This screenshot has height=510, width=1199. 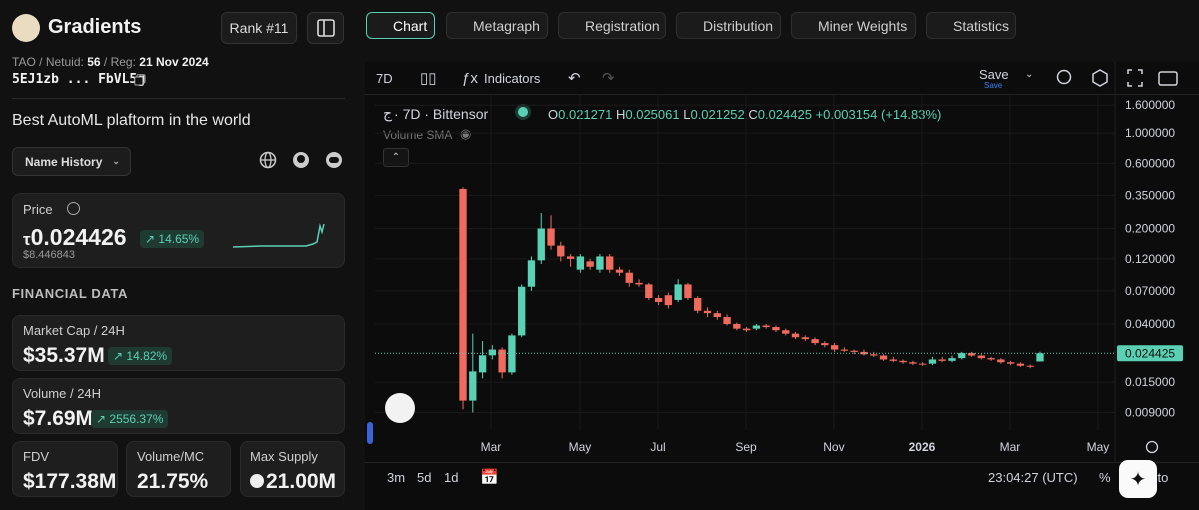 What do you see at coordinates (466, 133) in the screenshot?
I see `visibility-icon: ◉` at bounding box center [466, 133].